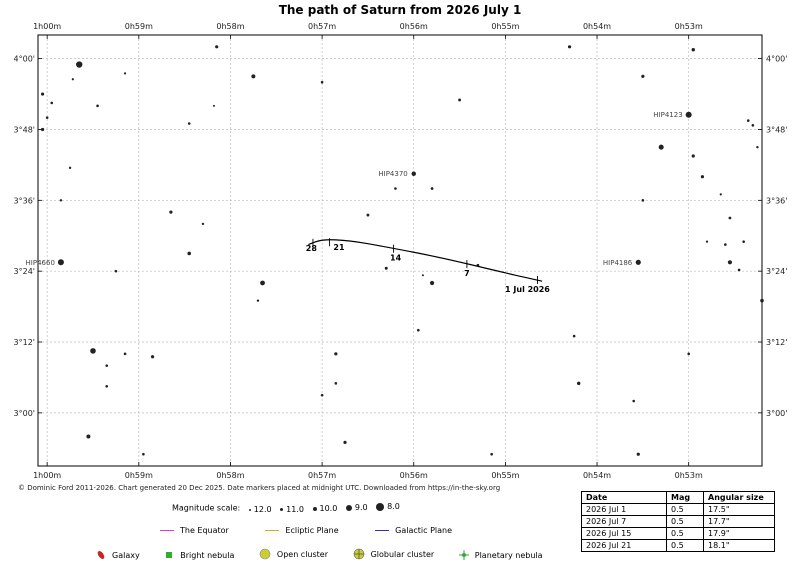  I want to click on table-header-row: Date Mag Angular size, so click(678, 497).